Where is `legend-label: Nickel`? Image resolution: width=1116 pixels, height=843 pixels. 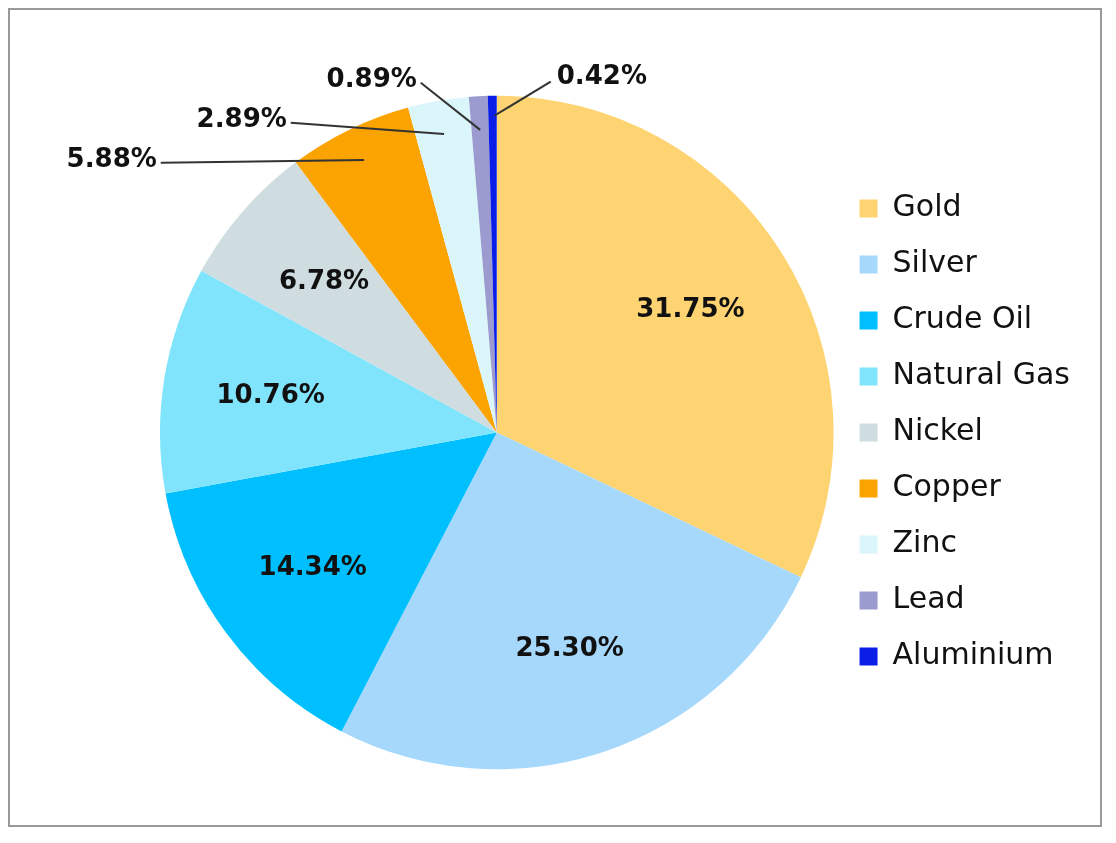 legend-label: Nickel is located at coordinates (937, 430).